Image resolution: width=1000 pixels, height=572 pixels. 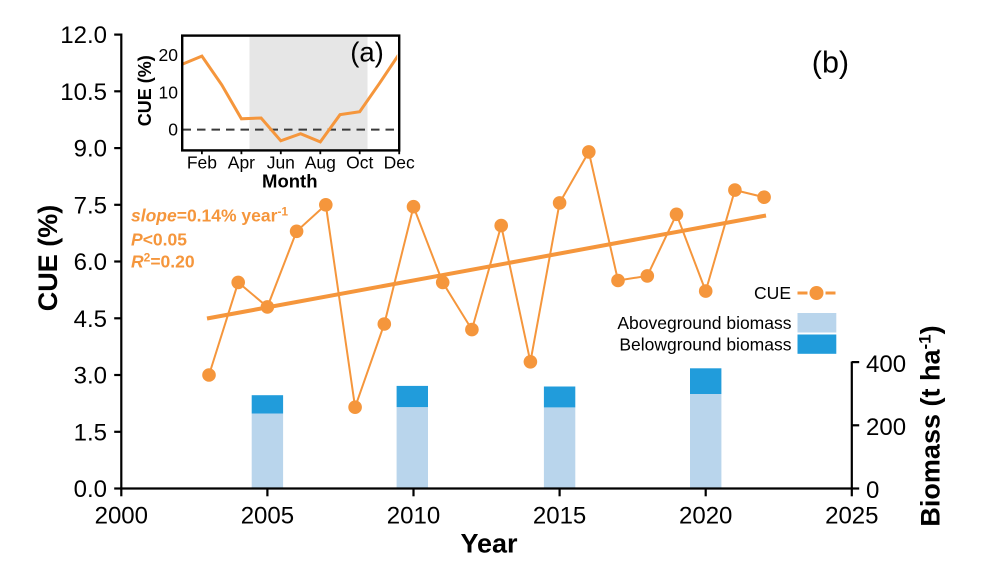 What do you see at coordinates (121, 515) in the screenshot?
I see `svg-text: 2000` at bounding box center [121, 515].